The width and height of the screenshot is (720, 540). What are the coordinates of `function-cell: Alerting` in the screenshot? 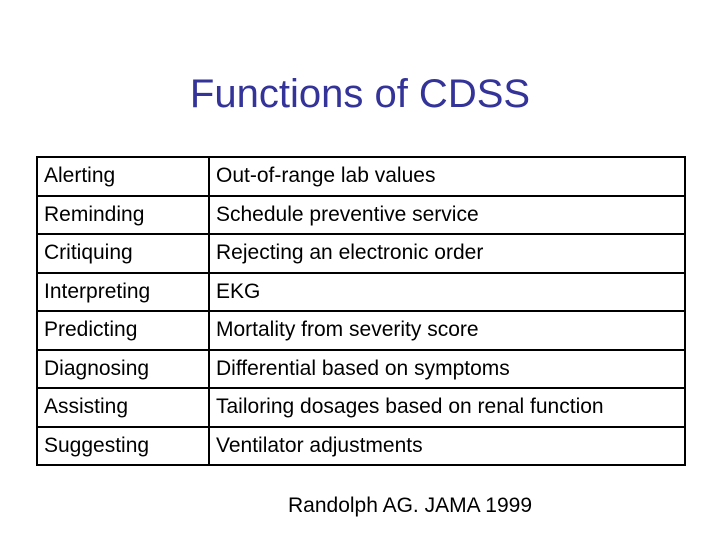 It's located at (123, 176).